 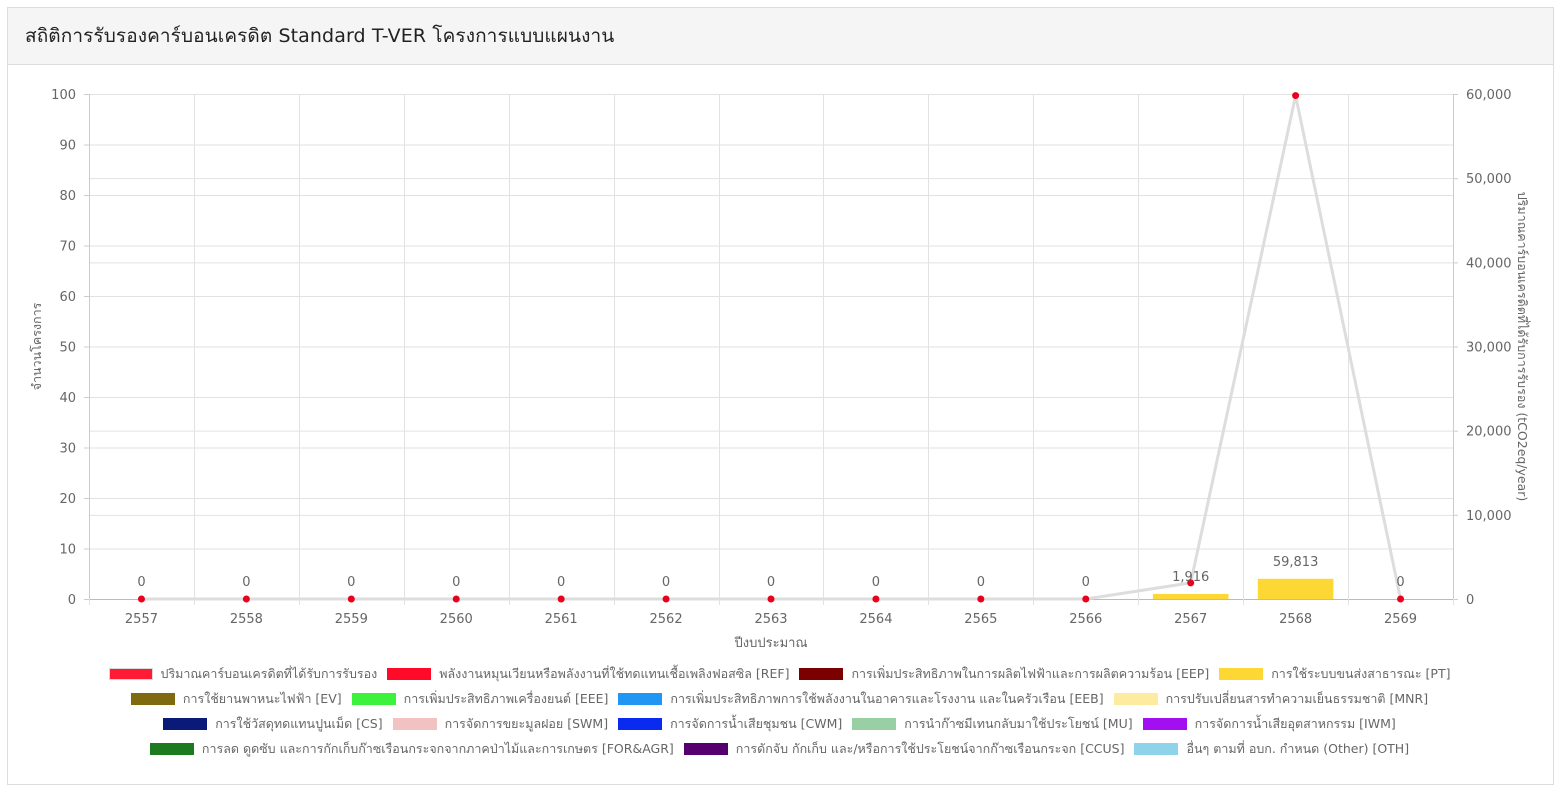 What do you see at coordinates (299, 723) in the screenshot?
I see `legend-label: การใช้วัสดุทดแทนปูนเม็ด [CS]` at bounding box center [299, 723].